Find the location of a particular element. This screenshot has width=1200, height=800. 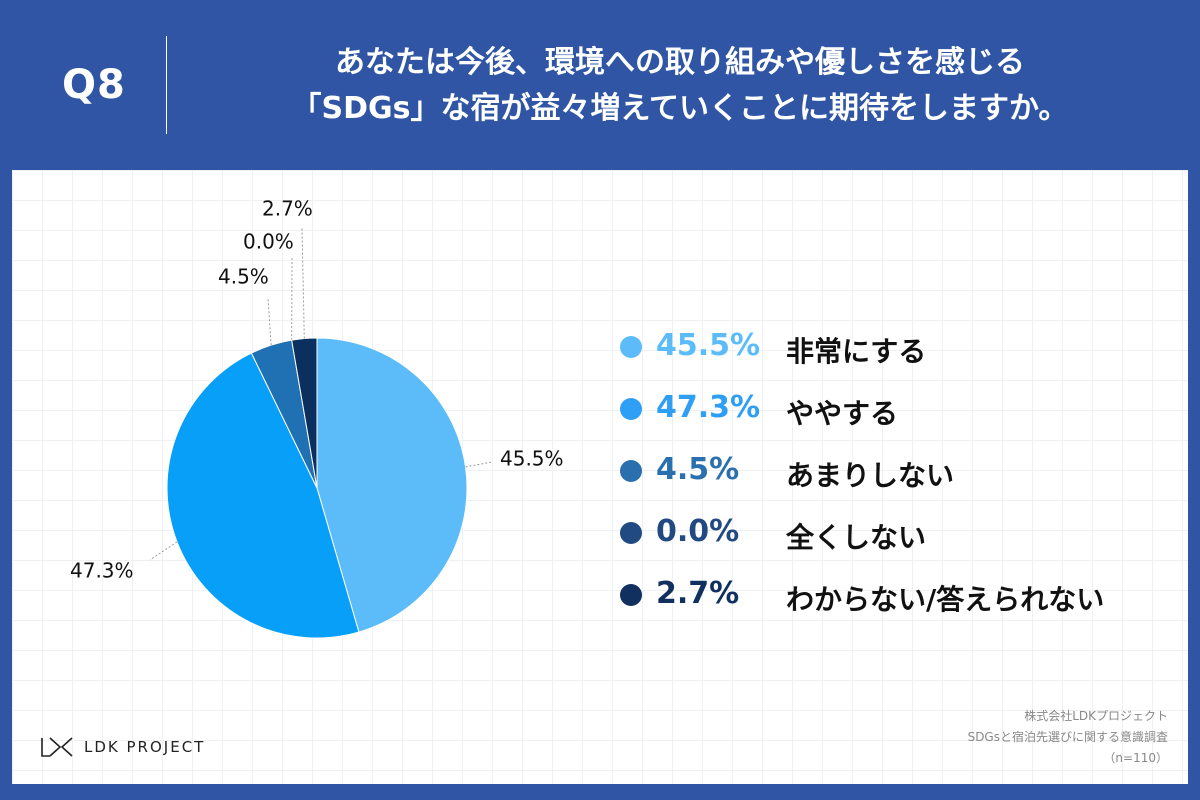

legend-percentage: 0.0% is located at coordinates (698, 531).